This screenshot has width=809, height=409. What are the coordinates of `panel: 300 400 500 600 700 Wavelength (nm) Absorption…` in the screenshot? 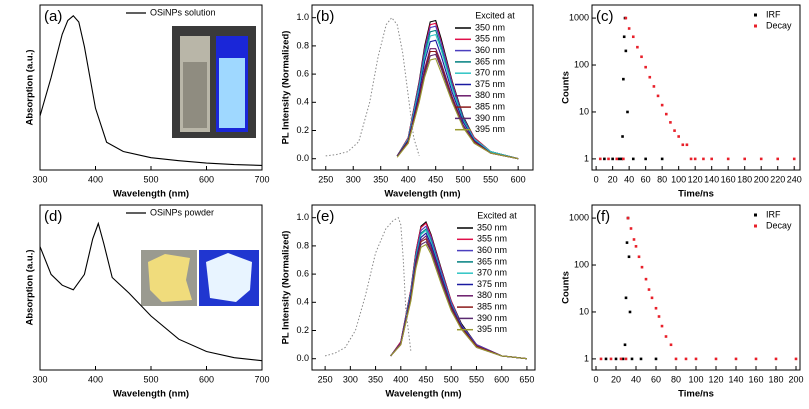 It's located at (147, 302).